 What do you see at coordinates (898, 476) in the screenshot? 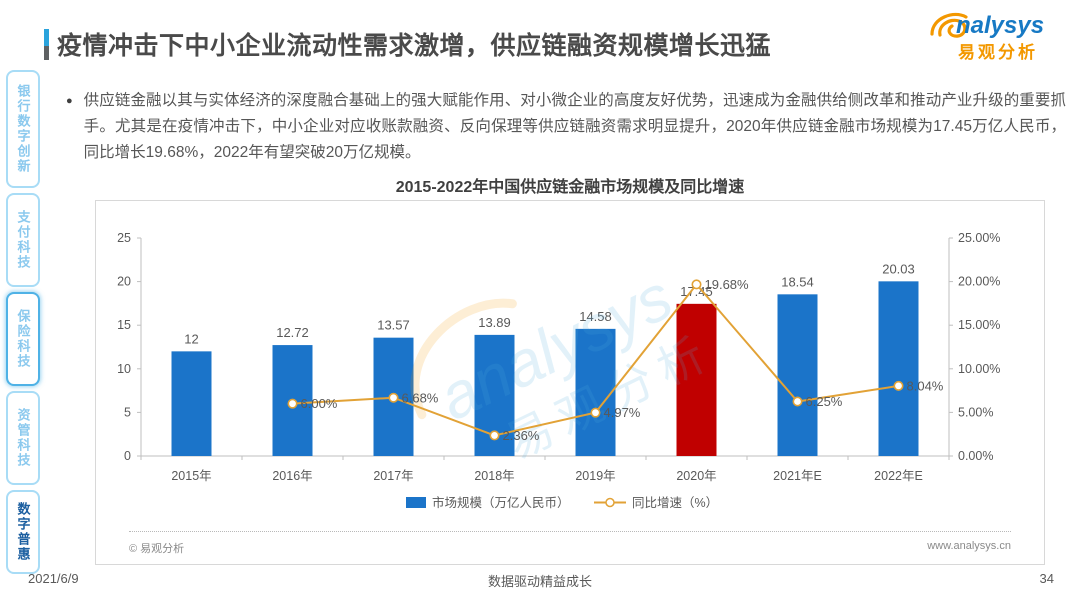
I see `x-axis-label: 2022年E` at bounding box center [898, 476].